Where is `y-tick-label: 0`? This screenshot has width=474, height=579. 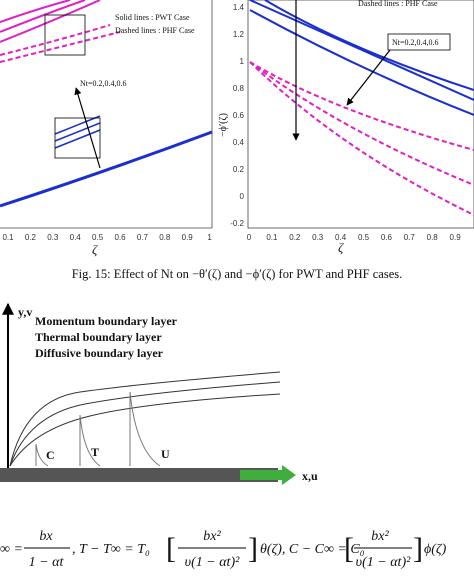 y-tick-label: 0 is located at coordinates (242, 196).